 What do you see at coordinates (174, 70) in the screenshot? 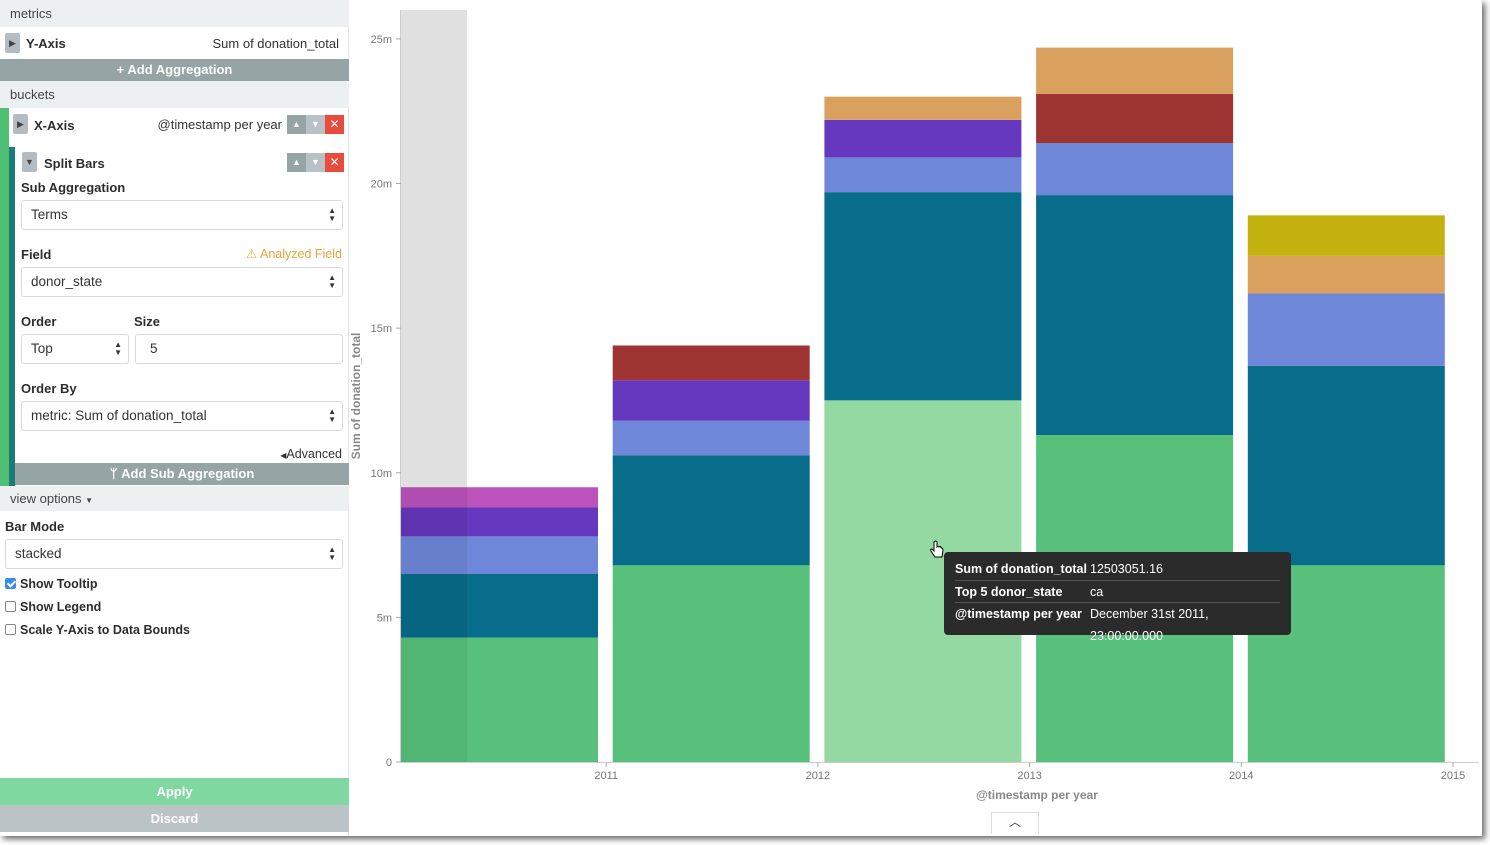
I see `add-aggregation-button: + Add Aggregation` at bounding box center [174, 70].